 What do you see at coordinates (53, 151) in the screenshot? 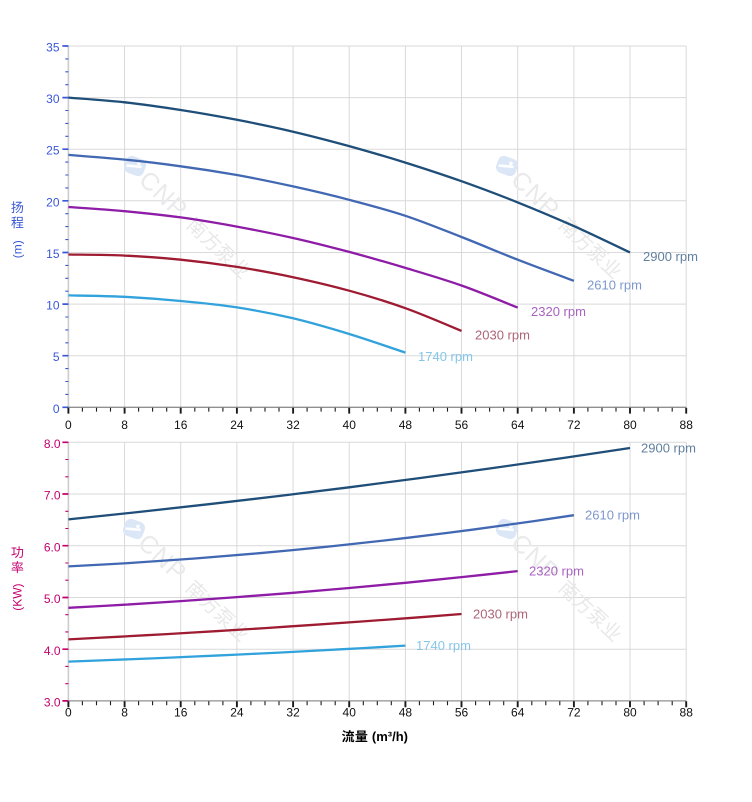
I see `svg-text: 25` at bounding box center [53, 151].